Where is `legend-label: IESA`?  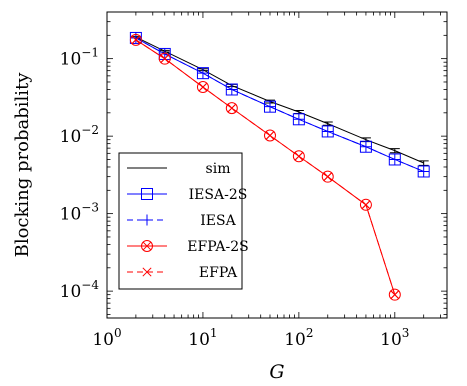 legend-label: IESA is located at coordinates (218, 221).